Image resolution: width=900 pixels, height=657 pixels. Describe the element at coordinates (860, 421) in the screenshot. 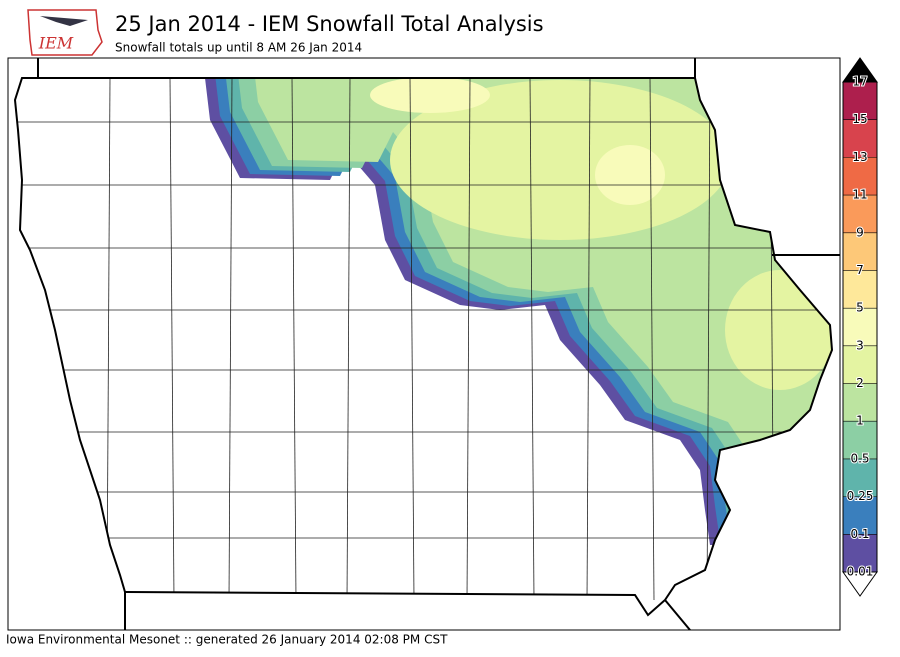

I see `colorbar-label: 1` at that location.